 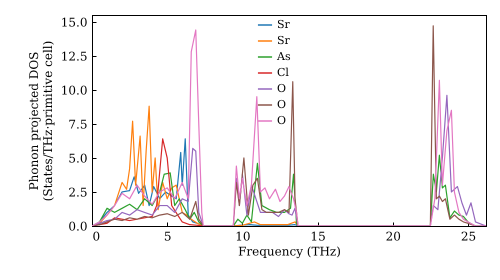 I want to click on x-tick-label: 25, so click(x=468, y=237).